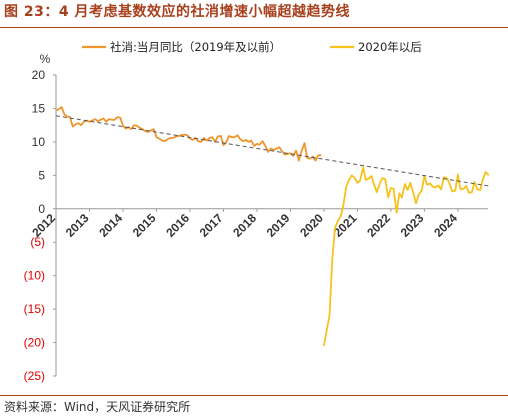 Image resolution: width=508 pixels, height=416 pixels. I want to click on y-tick-label: (15), so click(34, 309).